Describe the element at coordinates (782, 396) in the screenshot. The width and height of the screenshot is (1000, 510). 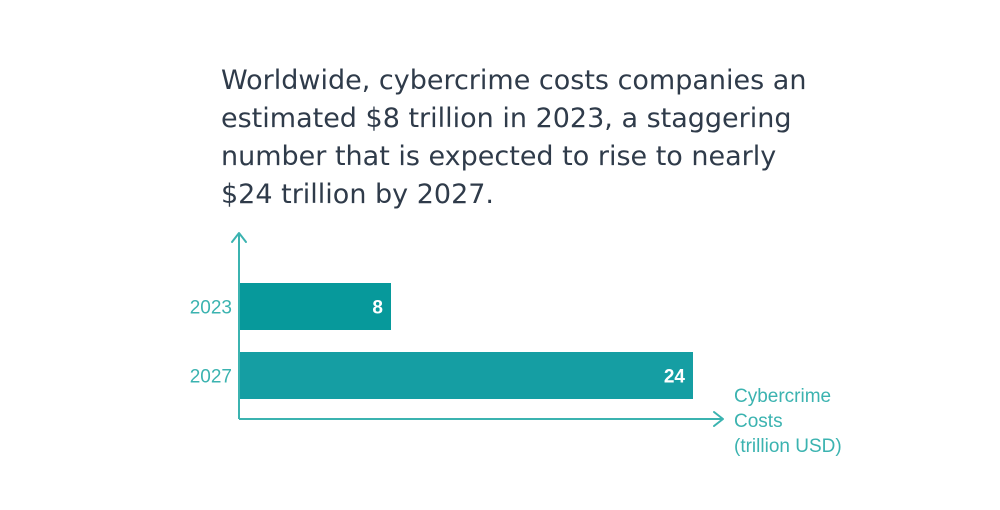
I see `x-axis-label-line: Cybercrime` at that location.